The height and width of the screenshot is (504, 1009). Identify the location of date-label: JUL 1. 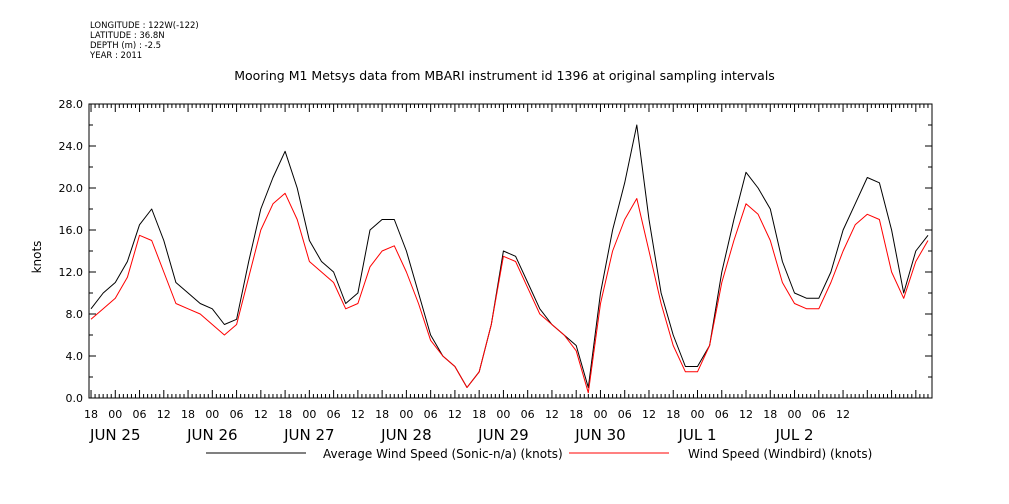
(696, 435).